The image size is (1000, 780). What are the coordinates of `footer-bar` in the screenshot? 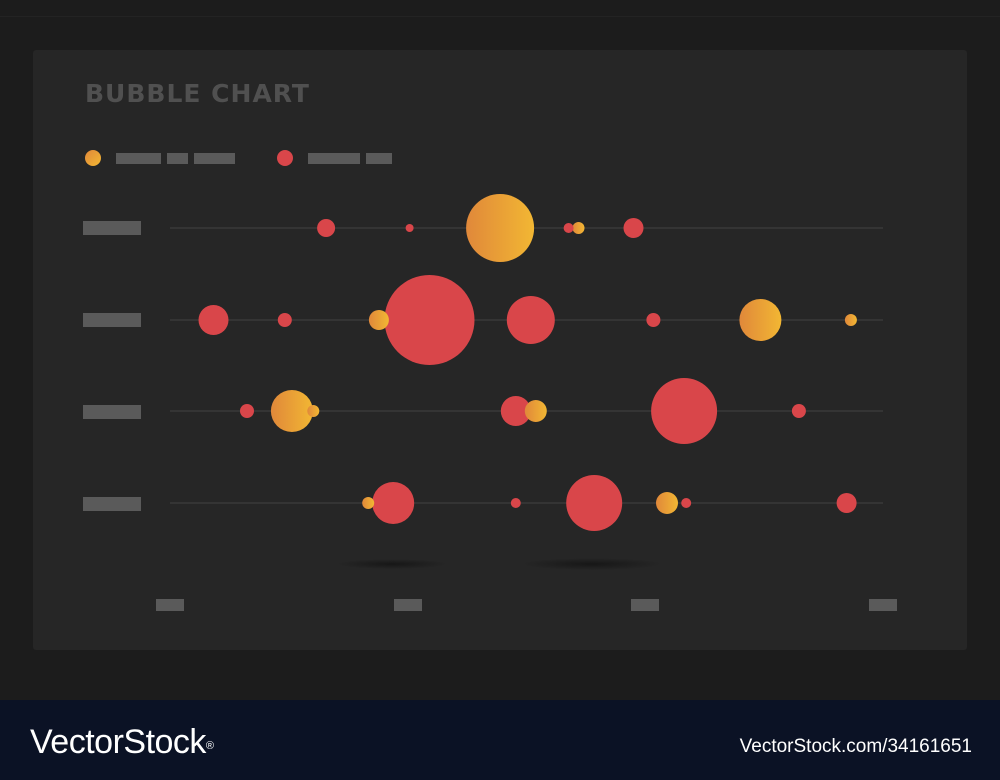 It's located at (500, 740).